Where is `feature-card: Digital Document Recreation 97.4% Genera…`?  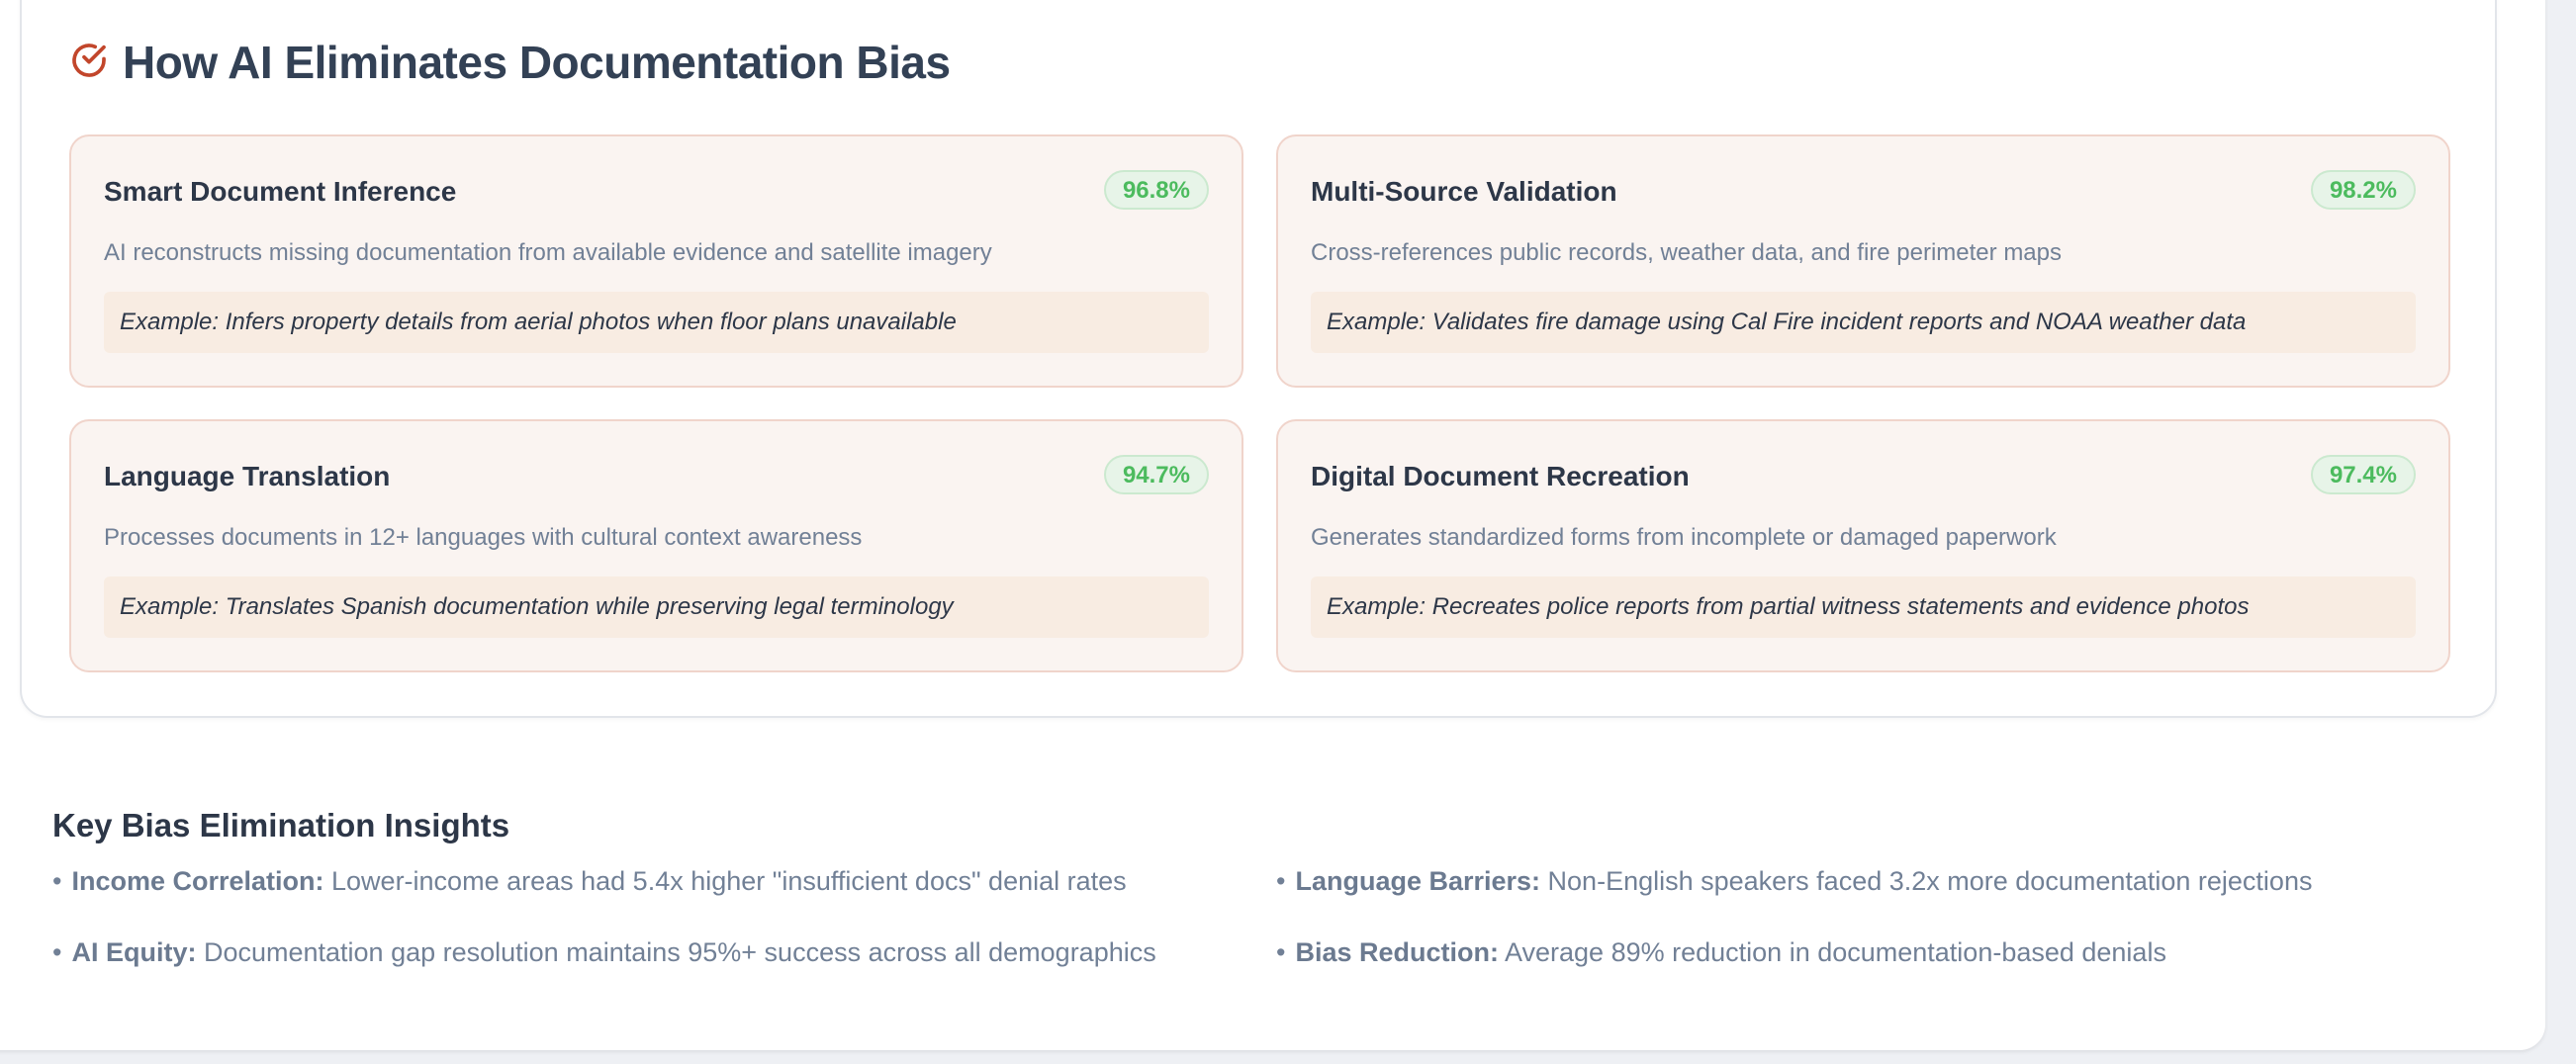 feature-card: Digital Document Recreation 97.4% Genera… is located at coordinates (1863, 545).